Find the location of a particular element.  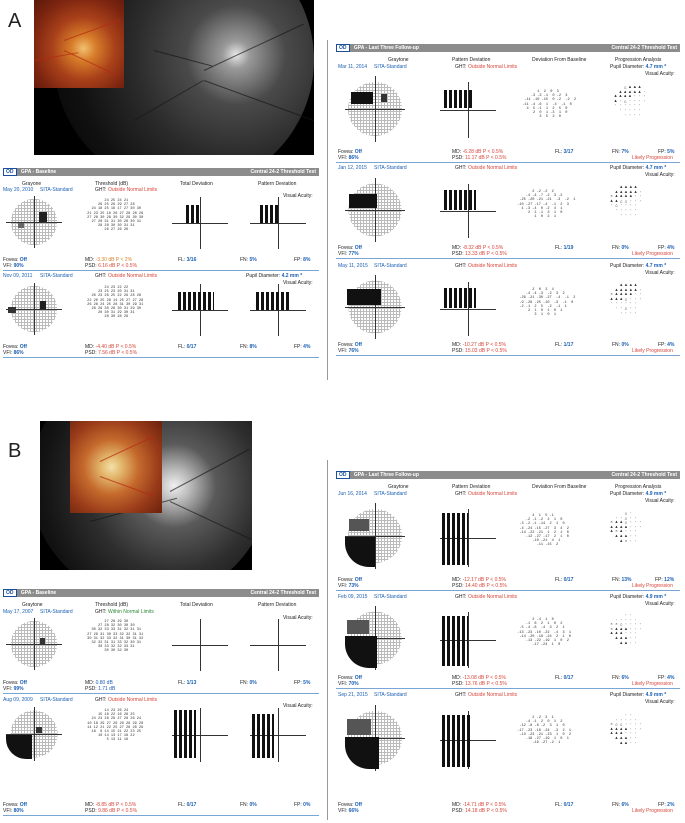

fl-value: 1/17 is located at coordinates (568, 345).